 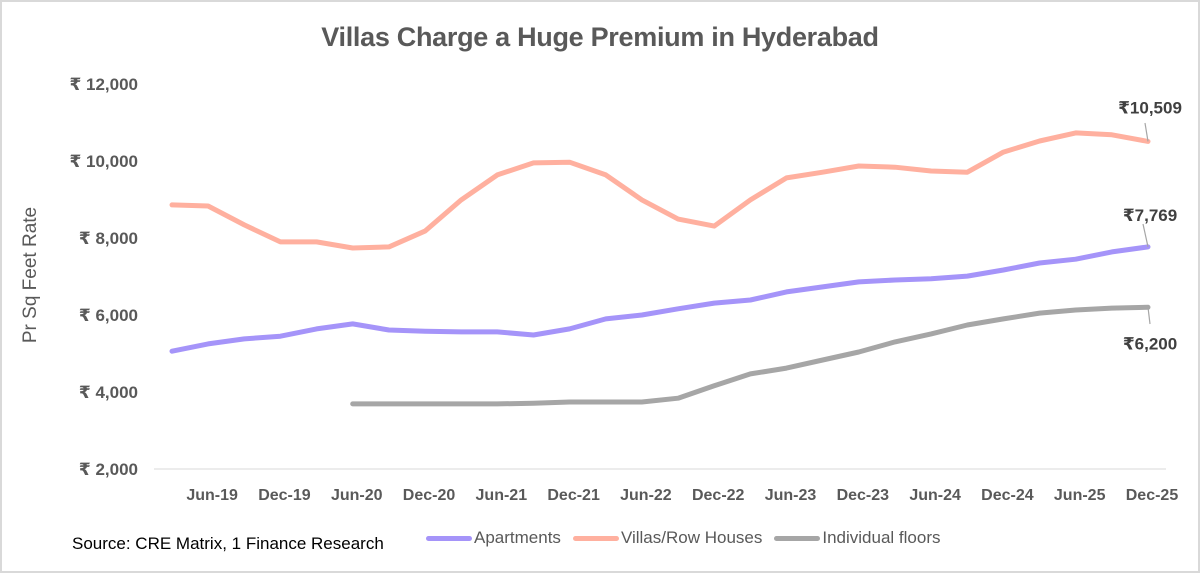 What do you see at coordinates (863, 495) in the screenshot?
I see `x-tick-label: Dec-23` at bounding box center [863, 495].